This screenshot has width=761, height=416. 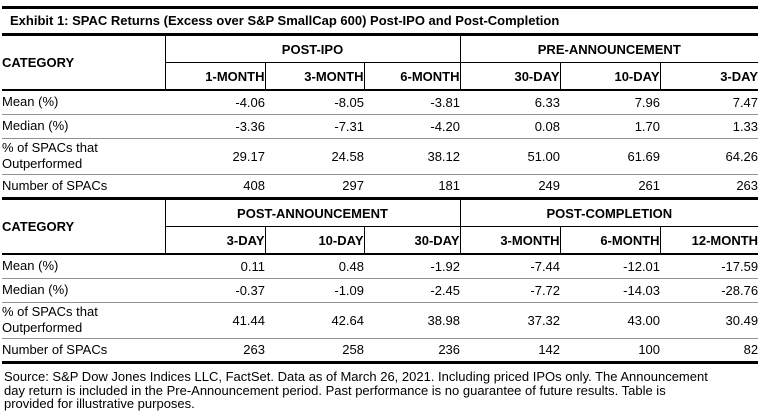 What do you see at coordinates (709, 240) in the screenshot?
I see `column-header: 12-MONTH` at bounding box center [709, 240].